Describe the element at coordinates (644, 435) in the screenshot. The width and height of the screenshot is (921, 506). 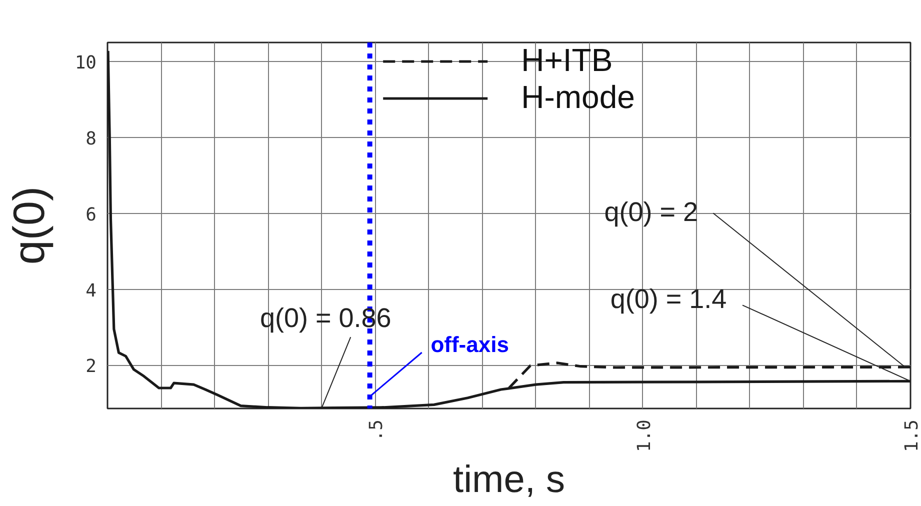
I see `x-tick-label: 1.0` at that location.